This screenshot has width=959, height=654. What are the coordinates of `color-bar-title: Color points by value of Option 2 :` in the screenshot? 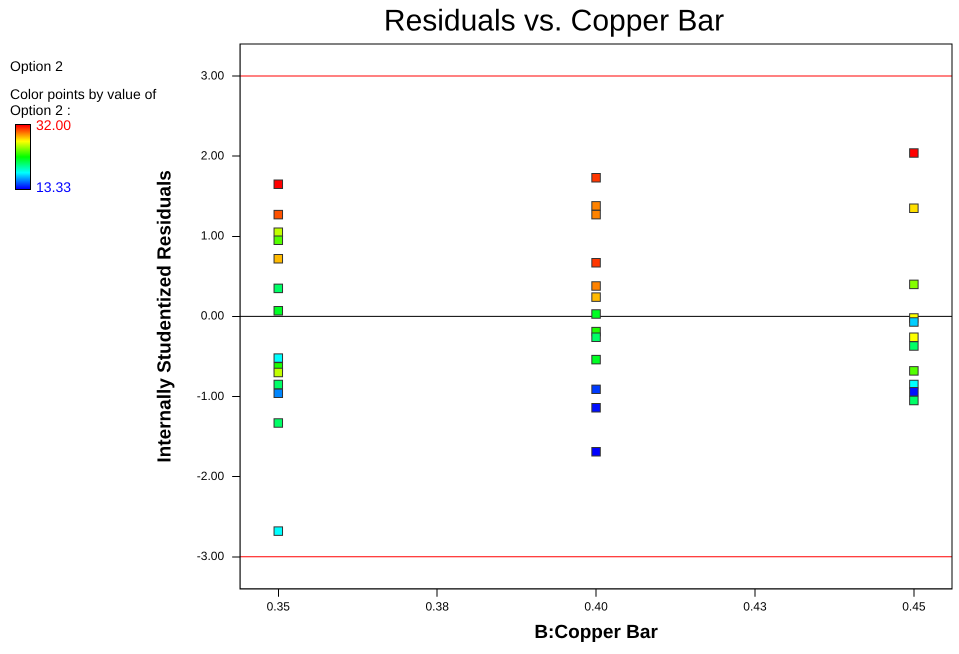 It's located at (84, 102).